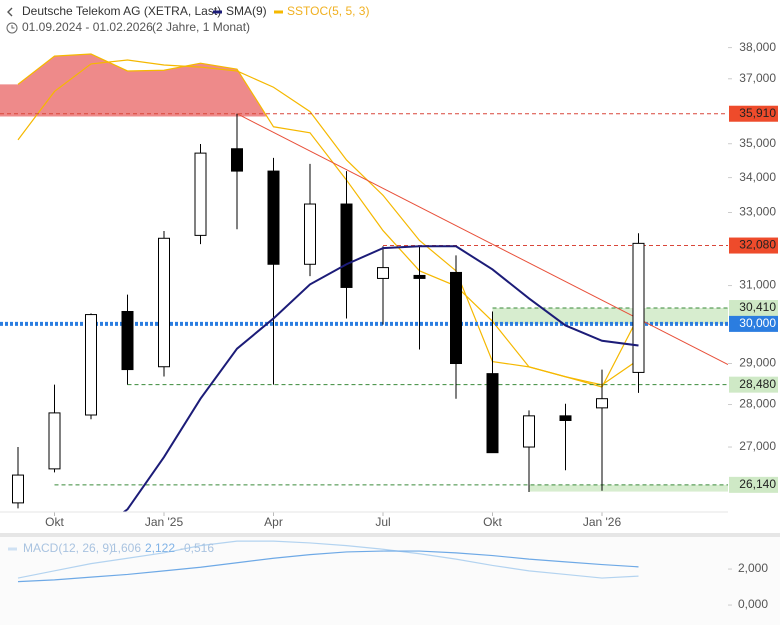 The image size is (780, 625). What do you see at coordinates (197, 548) in the screenshot?
I see `legend-value: -0,516` at bounding box center [197, 548].